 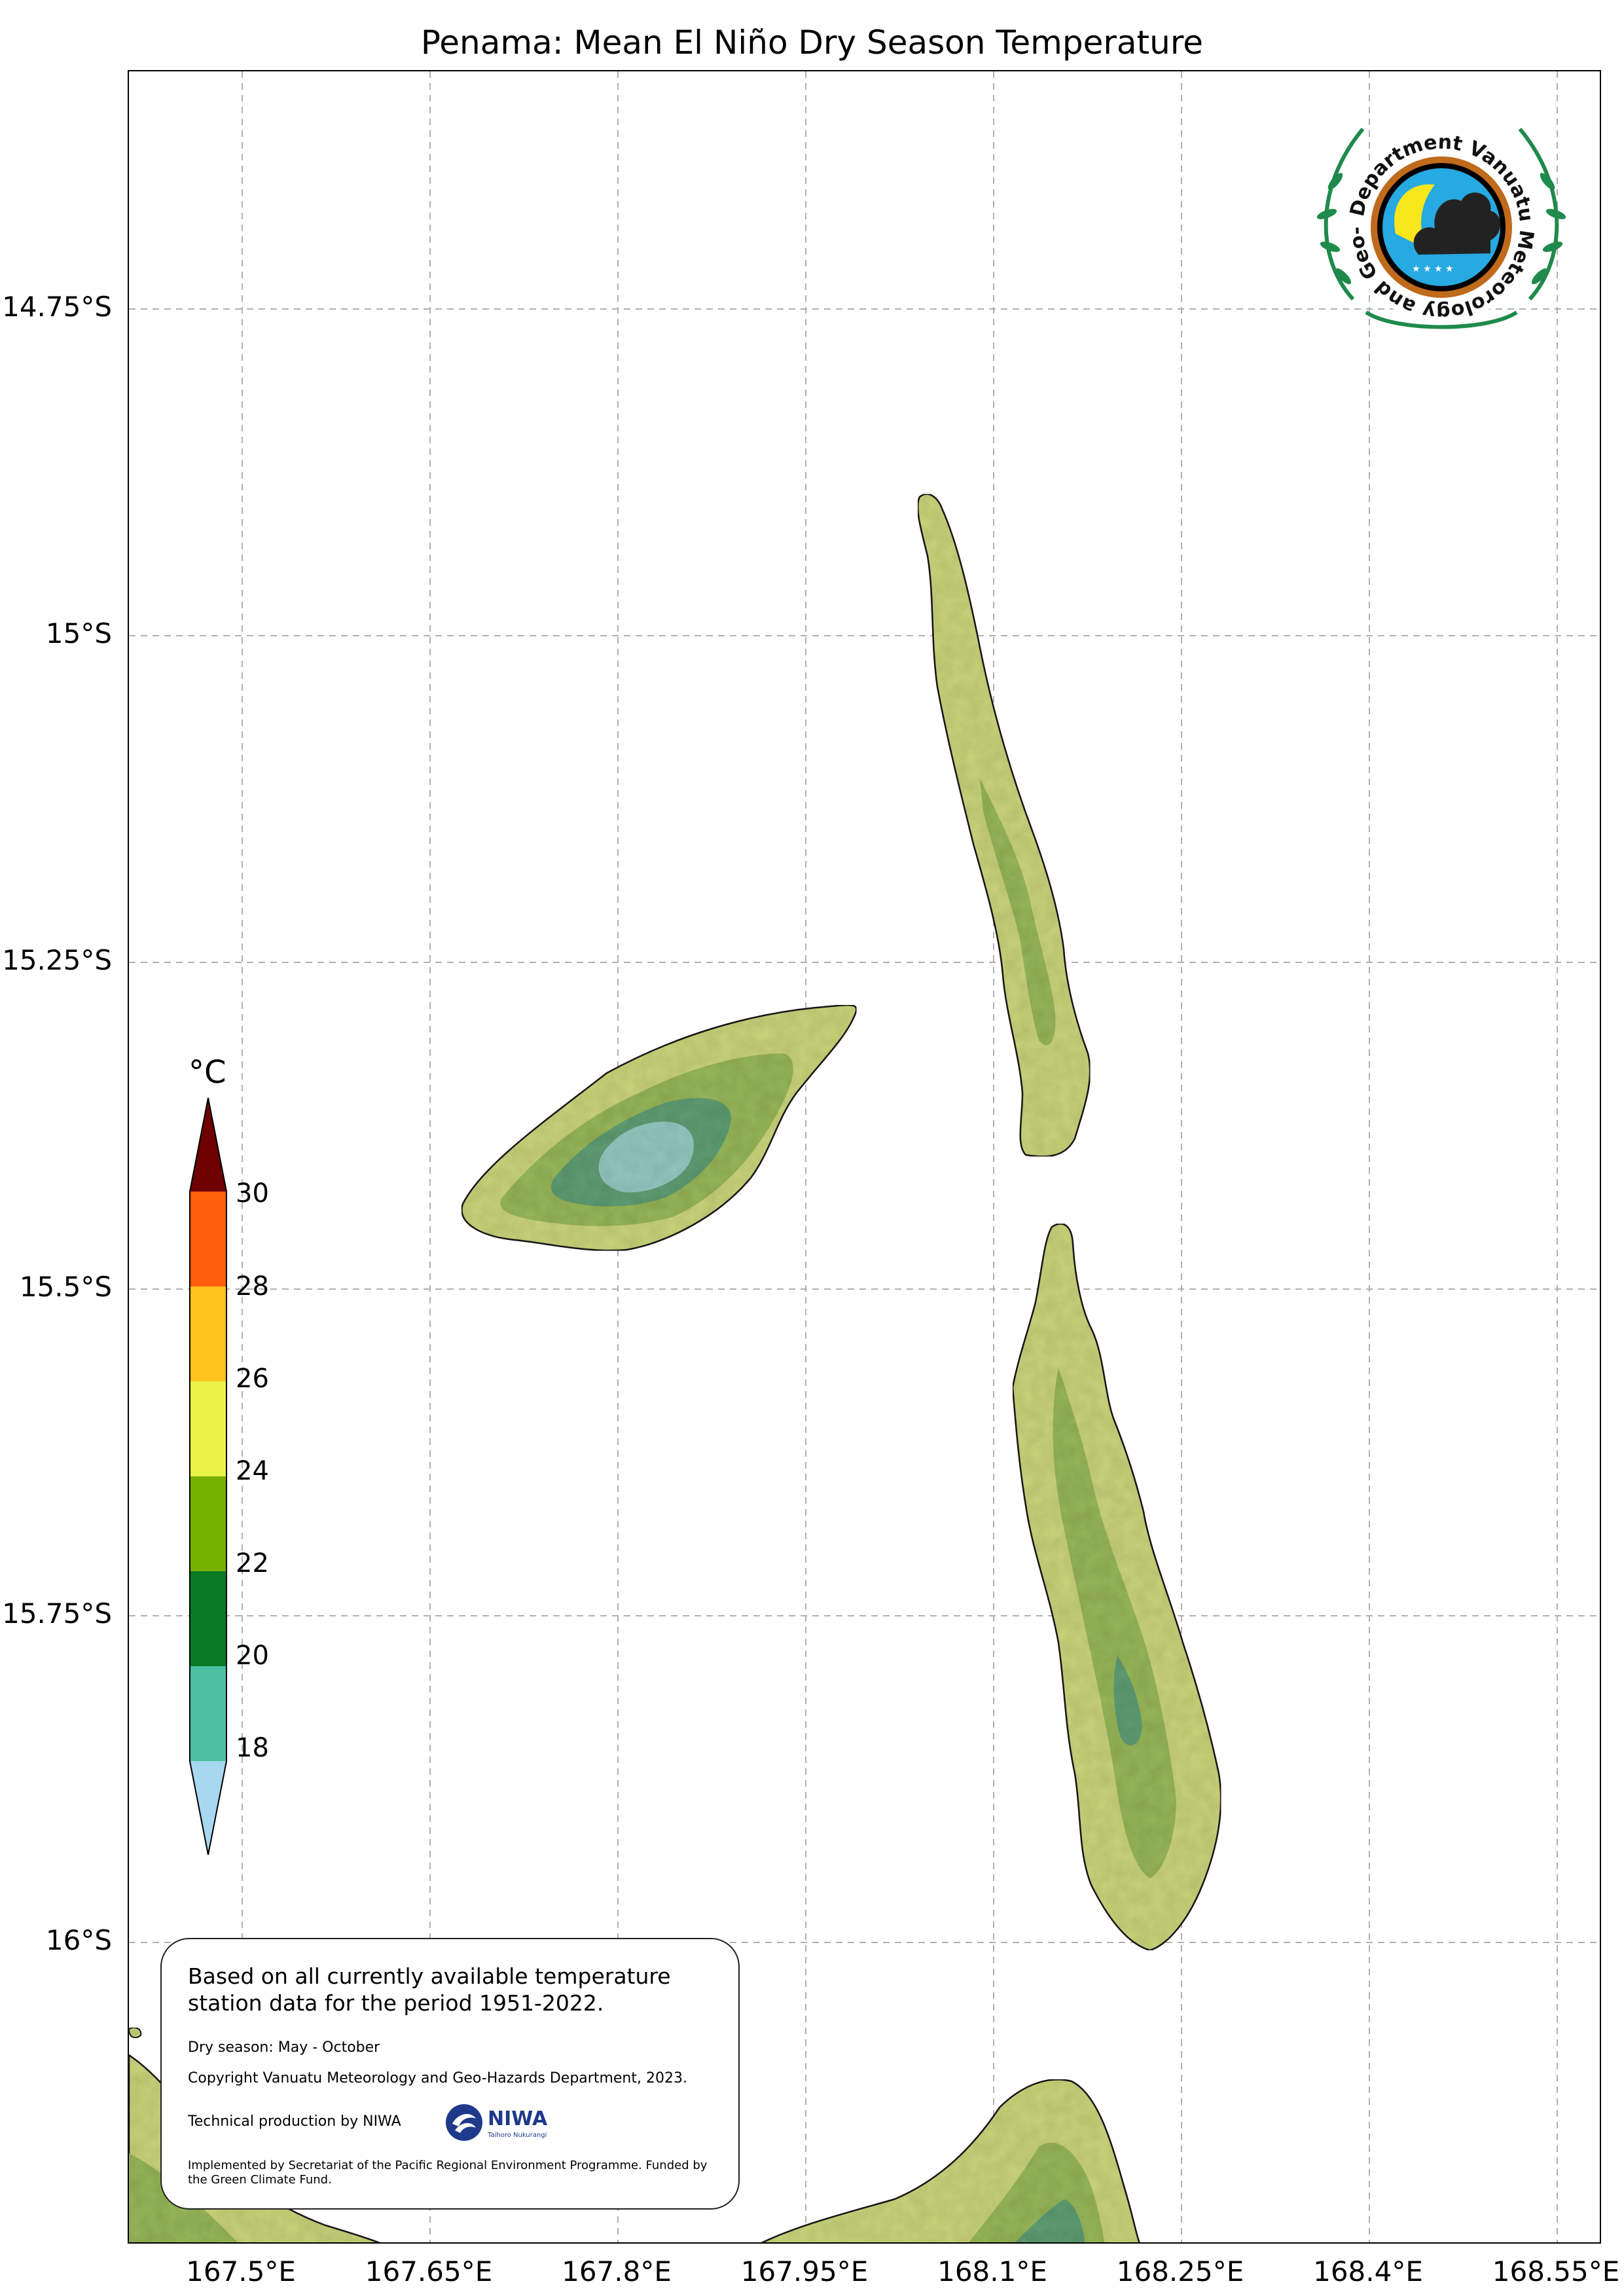 What do you see at coordinates (950, 2160) in the screenshot?
I see `island-south-east` at bounding box center [950, 2160].